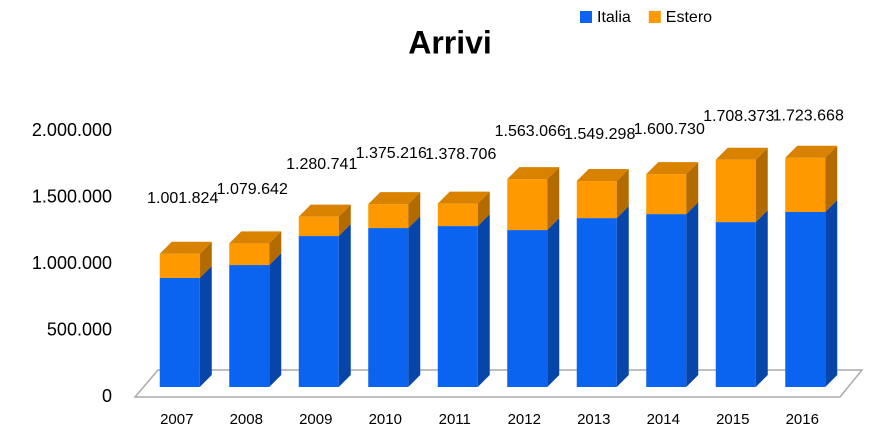 Image resolution: width=881 pixels, height=431 pixels. What do you see at coordinates (614, 17) in the screenshot?
I see `legend-label: Italia` at bounding box center [614, 17].